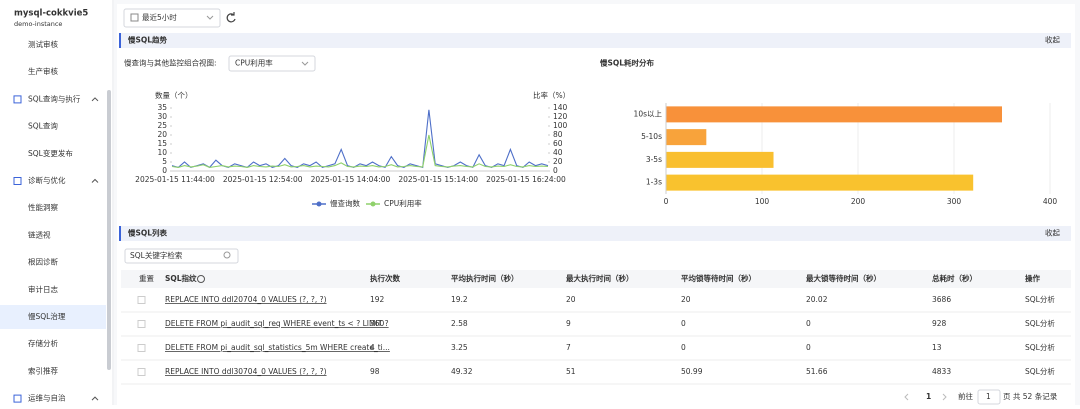 Image resolution: width=1080 pixels, height=409 pixels. I want to click on line-series, so click(360, 139).